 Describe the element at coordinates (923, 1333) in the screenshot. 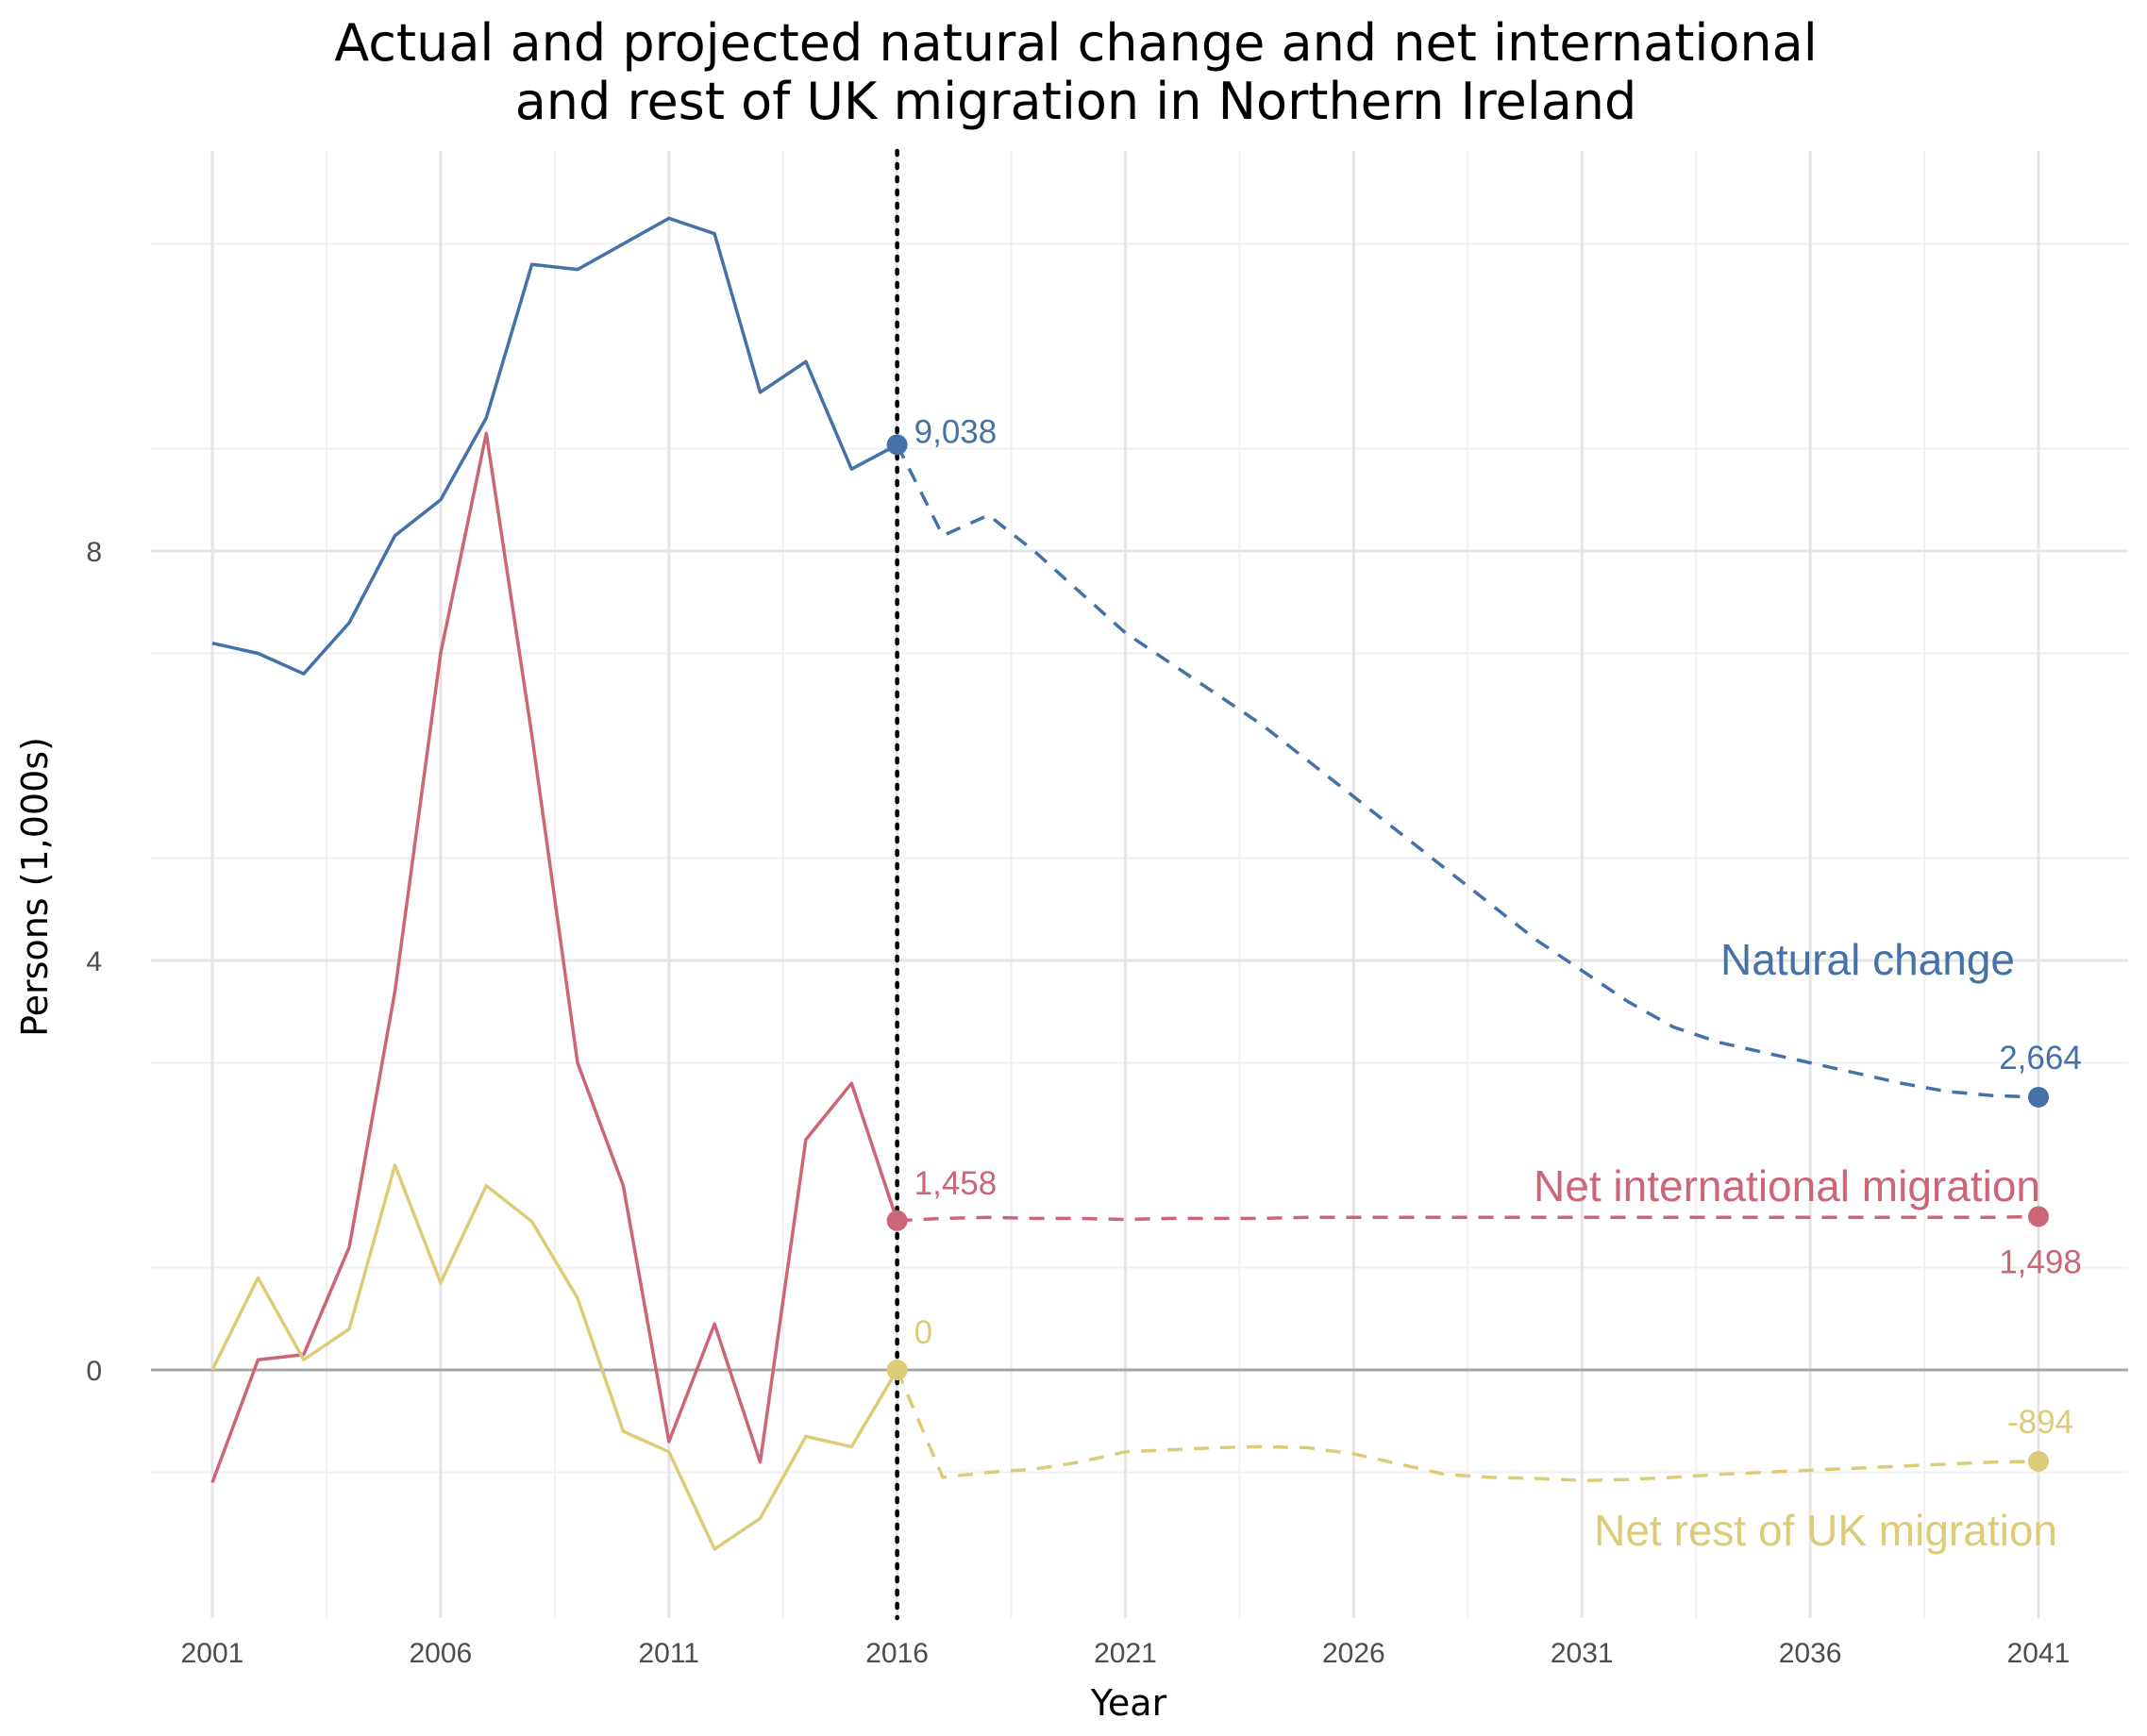

I see `net-rest-of-uk-migration-start-value-label: 0` at that location.